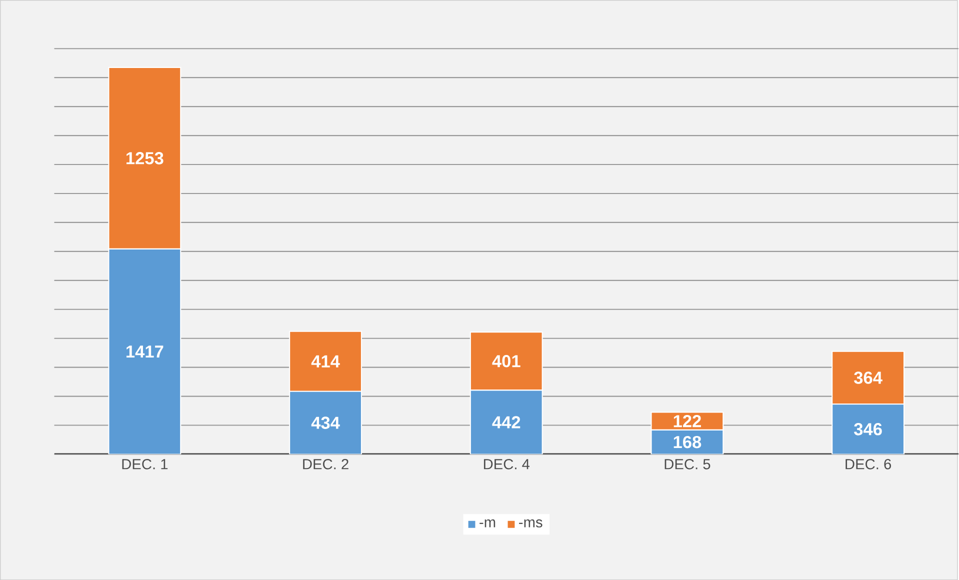  I want to click on x-tick-label: DEC. 1, so click(145, 464).